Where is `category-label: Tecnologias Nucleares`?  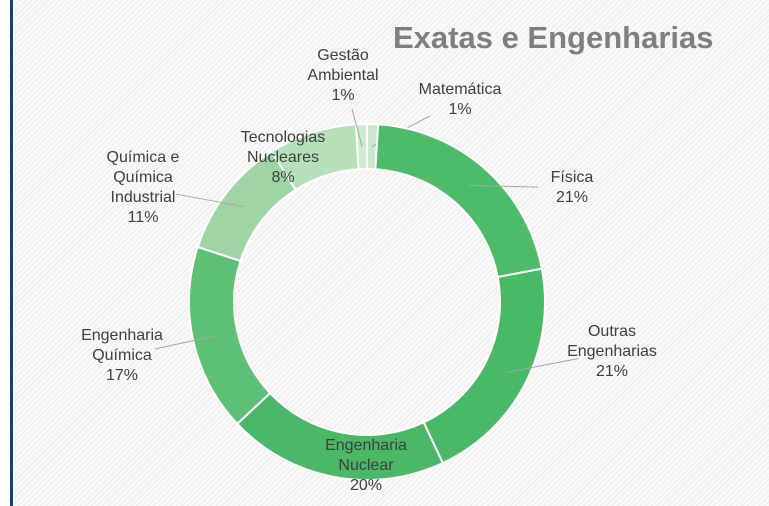 category-label: Tecnologias Nucleares is located at coordinates (283, 147).